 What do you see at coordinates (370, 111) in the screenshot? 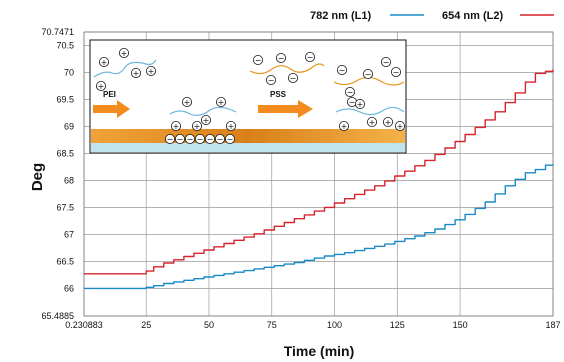
I see `stack-pei-chain` at bounding box center [370, 111].